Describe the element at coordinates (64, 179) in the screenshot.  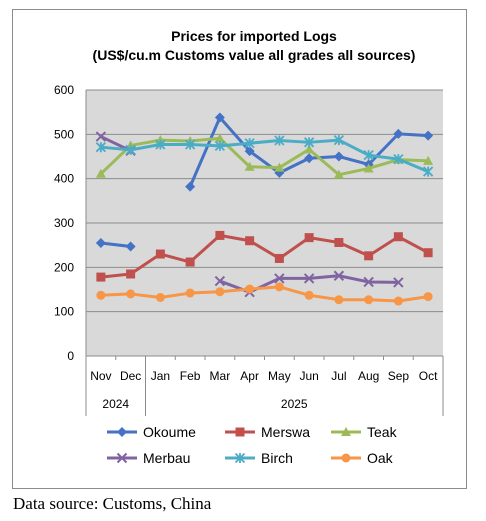
I see `y-tick-label-400: 400` at that location.